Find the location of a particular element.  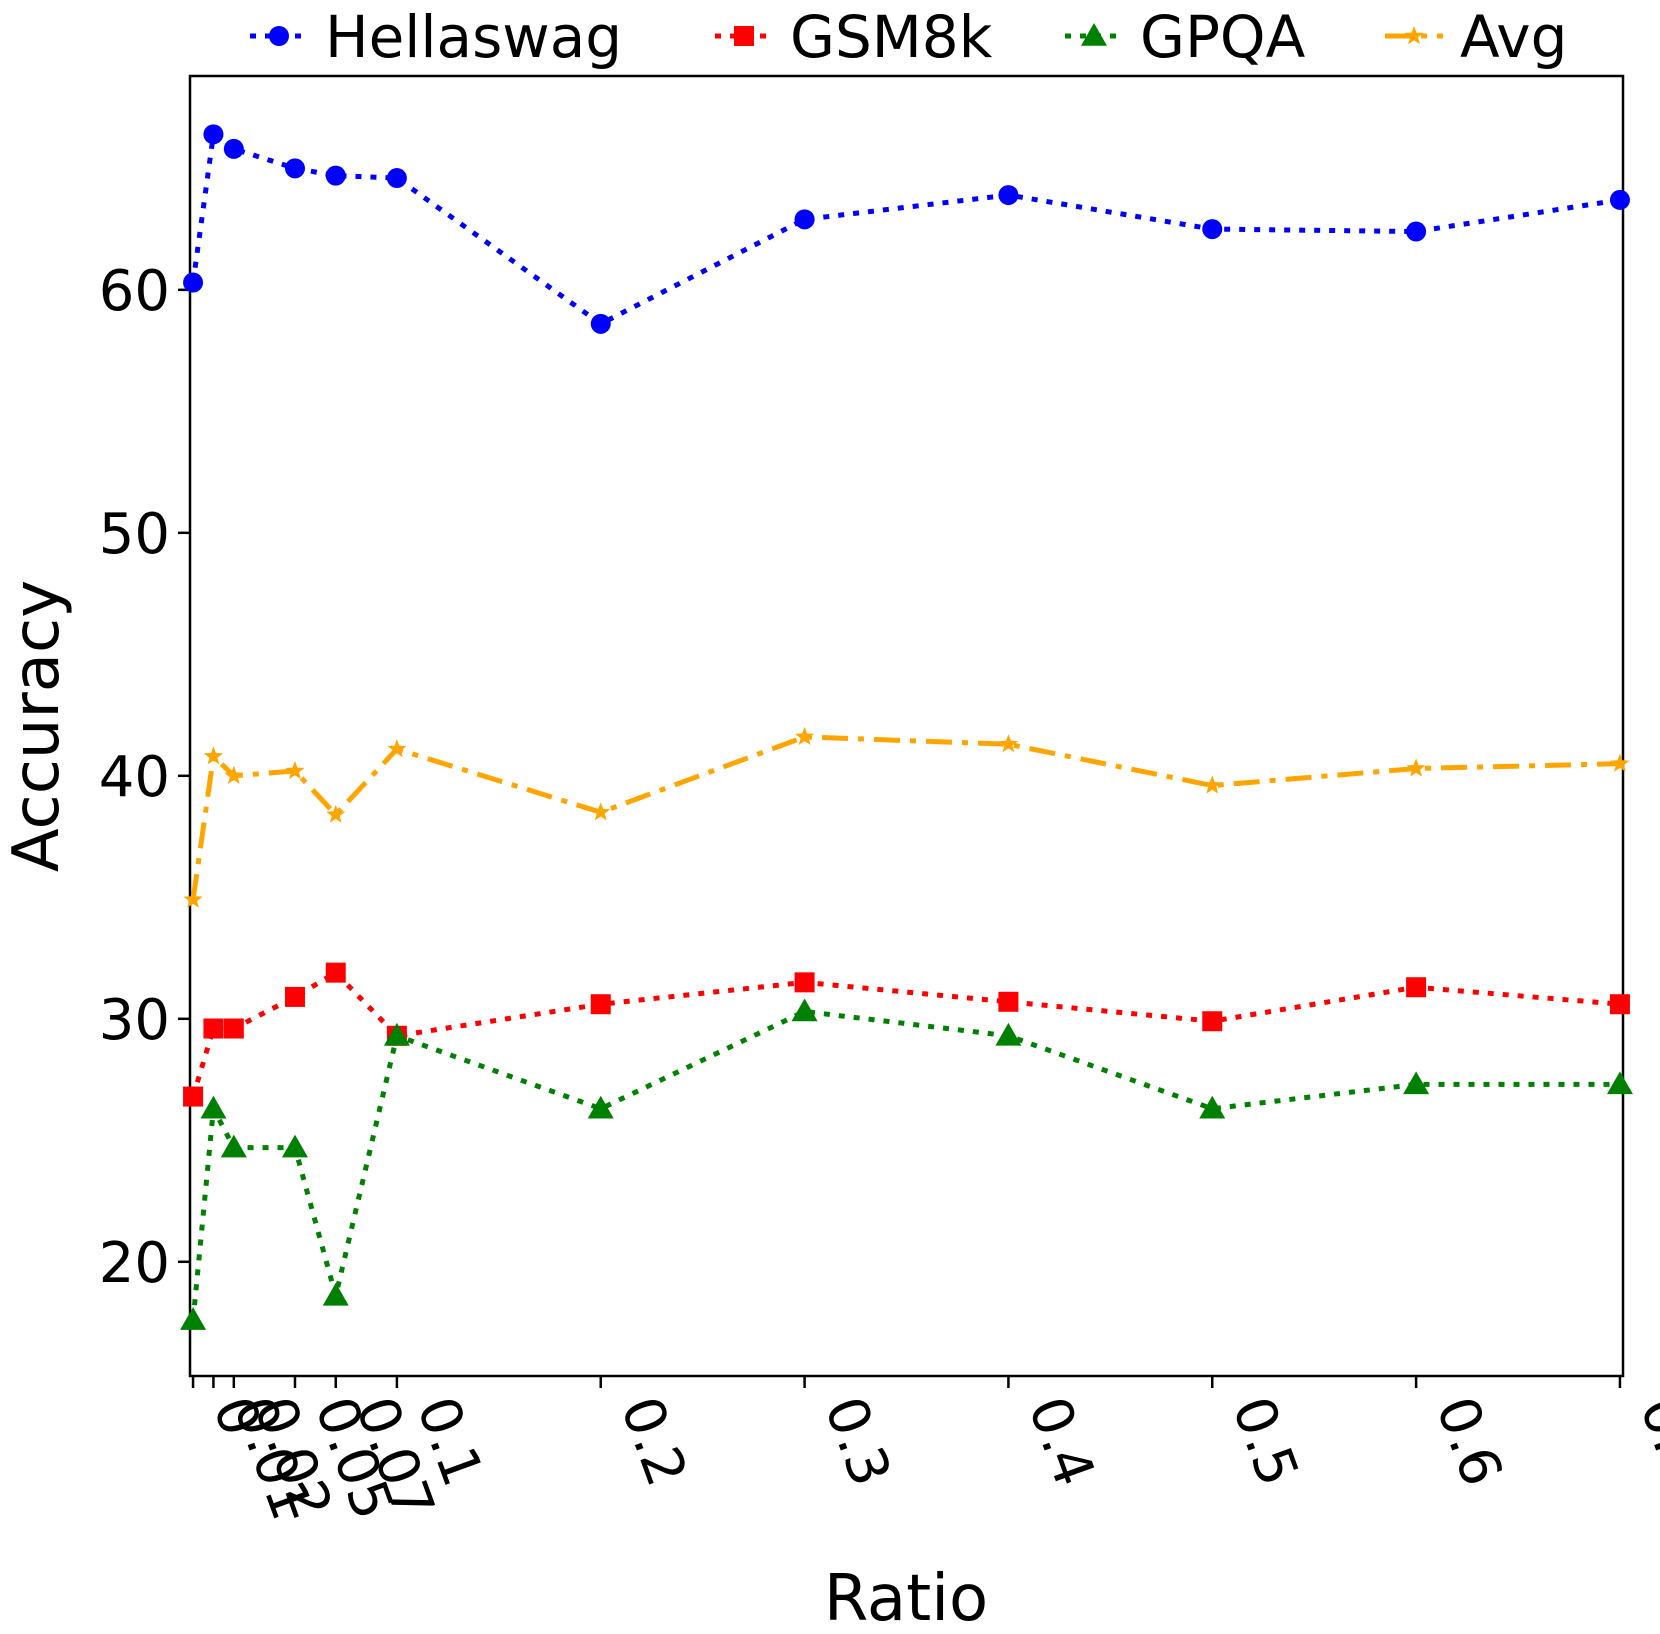

x-tick-label: 0.4 is located at coordinates (1061, 1442).